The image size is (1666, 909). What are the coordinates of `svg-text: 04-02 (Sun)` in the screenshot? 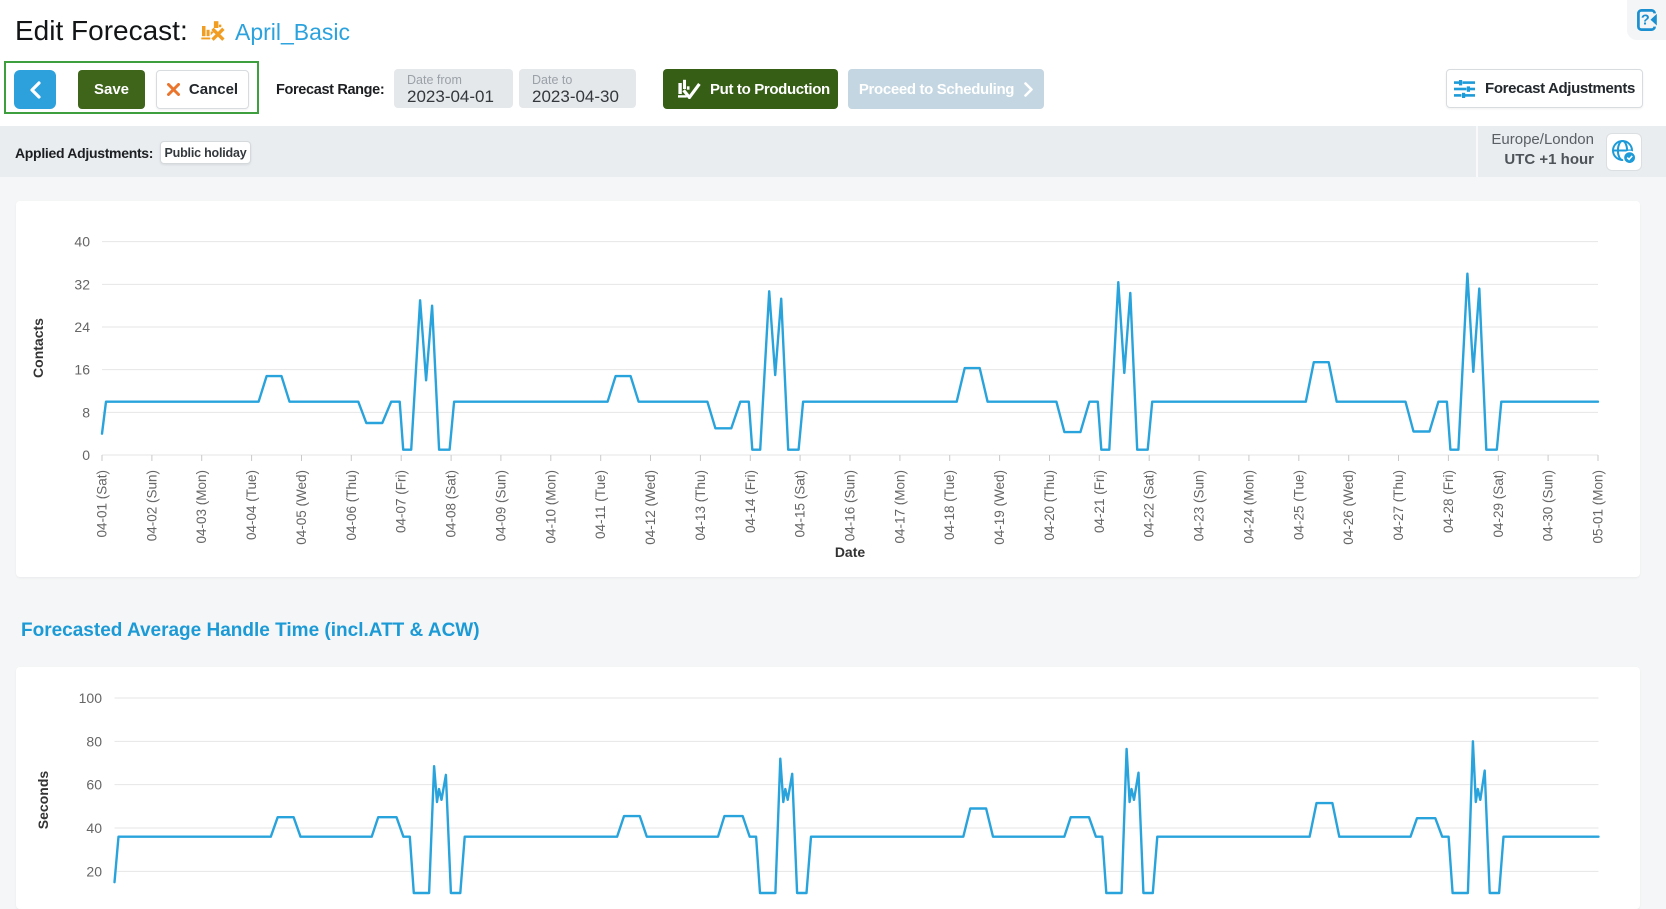 It's located at (151, 505).